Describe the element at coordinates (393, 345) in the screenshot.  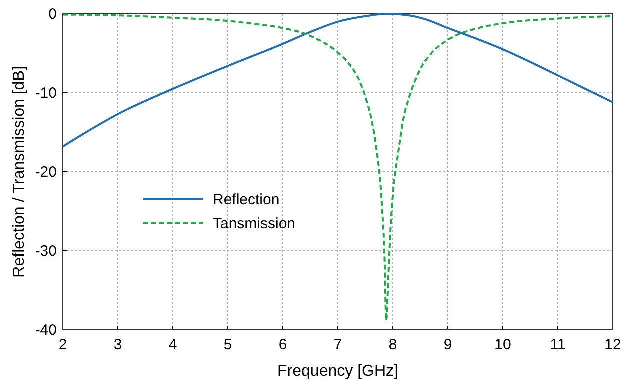
I see `x-tick-label: 8` at that location.